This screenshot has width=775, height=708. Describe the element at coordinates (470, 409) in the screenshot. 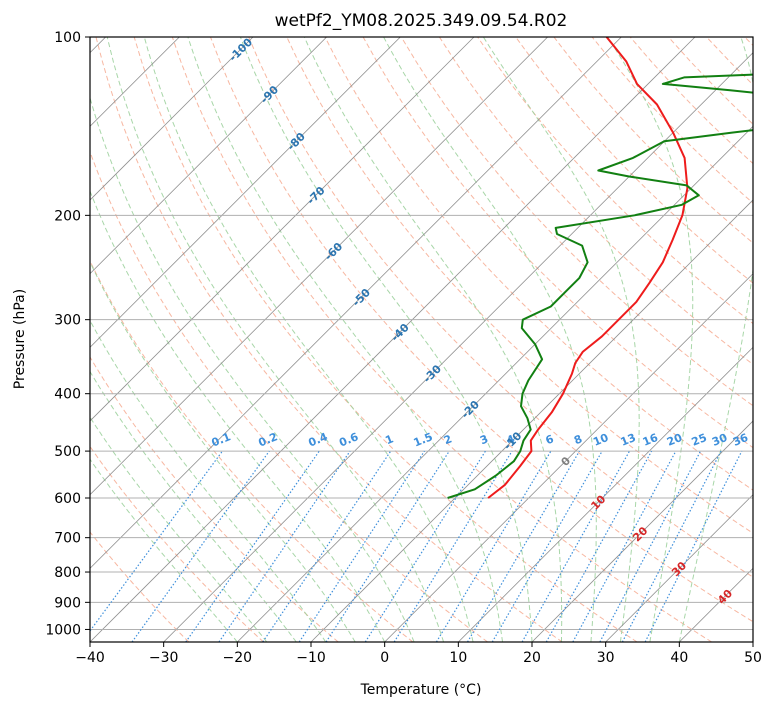

I see `isotherm-label: -20` at that location.